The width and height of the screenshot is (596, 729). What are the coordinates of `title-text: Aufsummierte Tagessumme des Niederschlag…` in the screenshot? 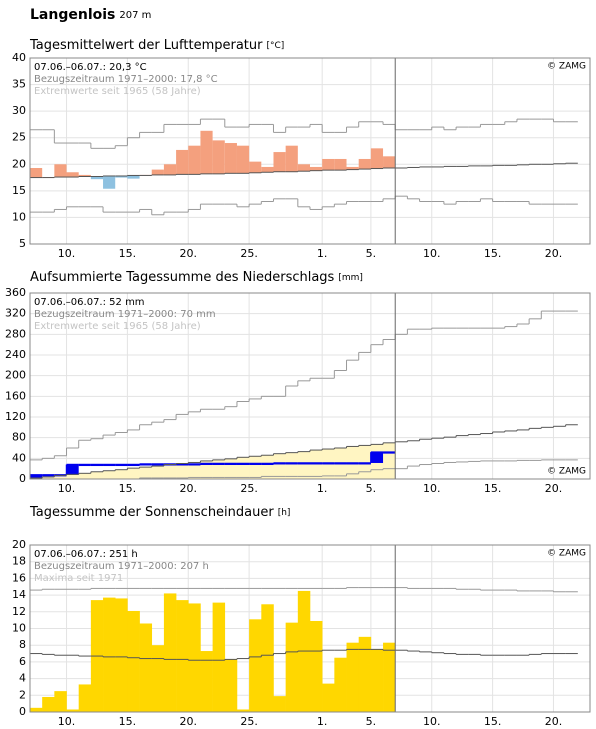 It's located at (182, 277).